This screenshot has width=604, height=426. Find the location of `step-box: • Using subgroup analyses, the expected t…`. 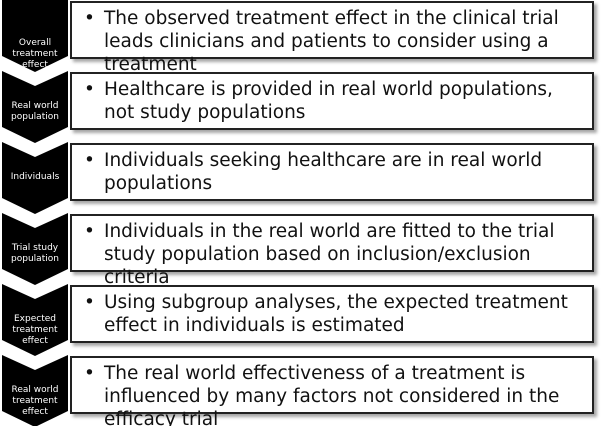

step-box: • Using subgroup analyses, the expected t… is located at coordinates (332, 314).